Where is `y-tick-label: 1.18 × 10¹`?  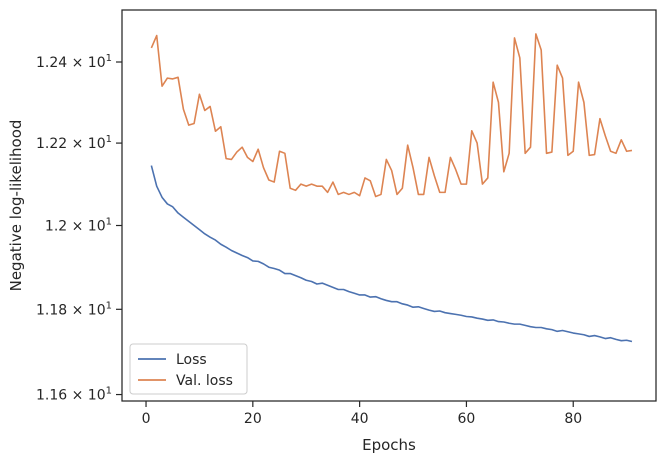 y-tick-label: 1.18 × 10¹ is located at coordinates (74, 309).